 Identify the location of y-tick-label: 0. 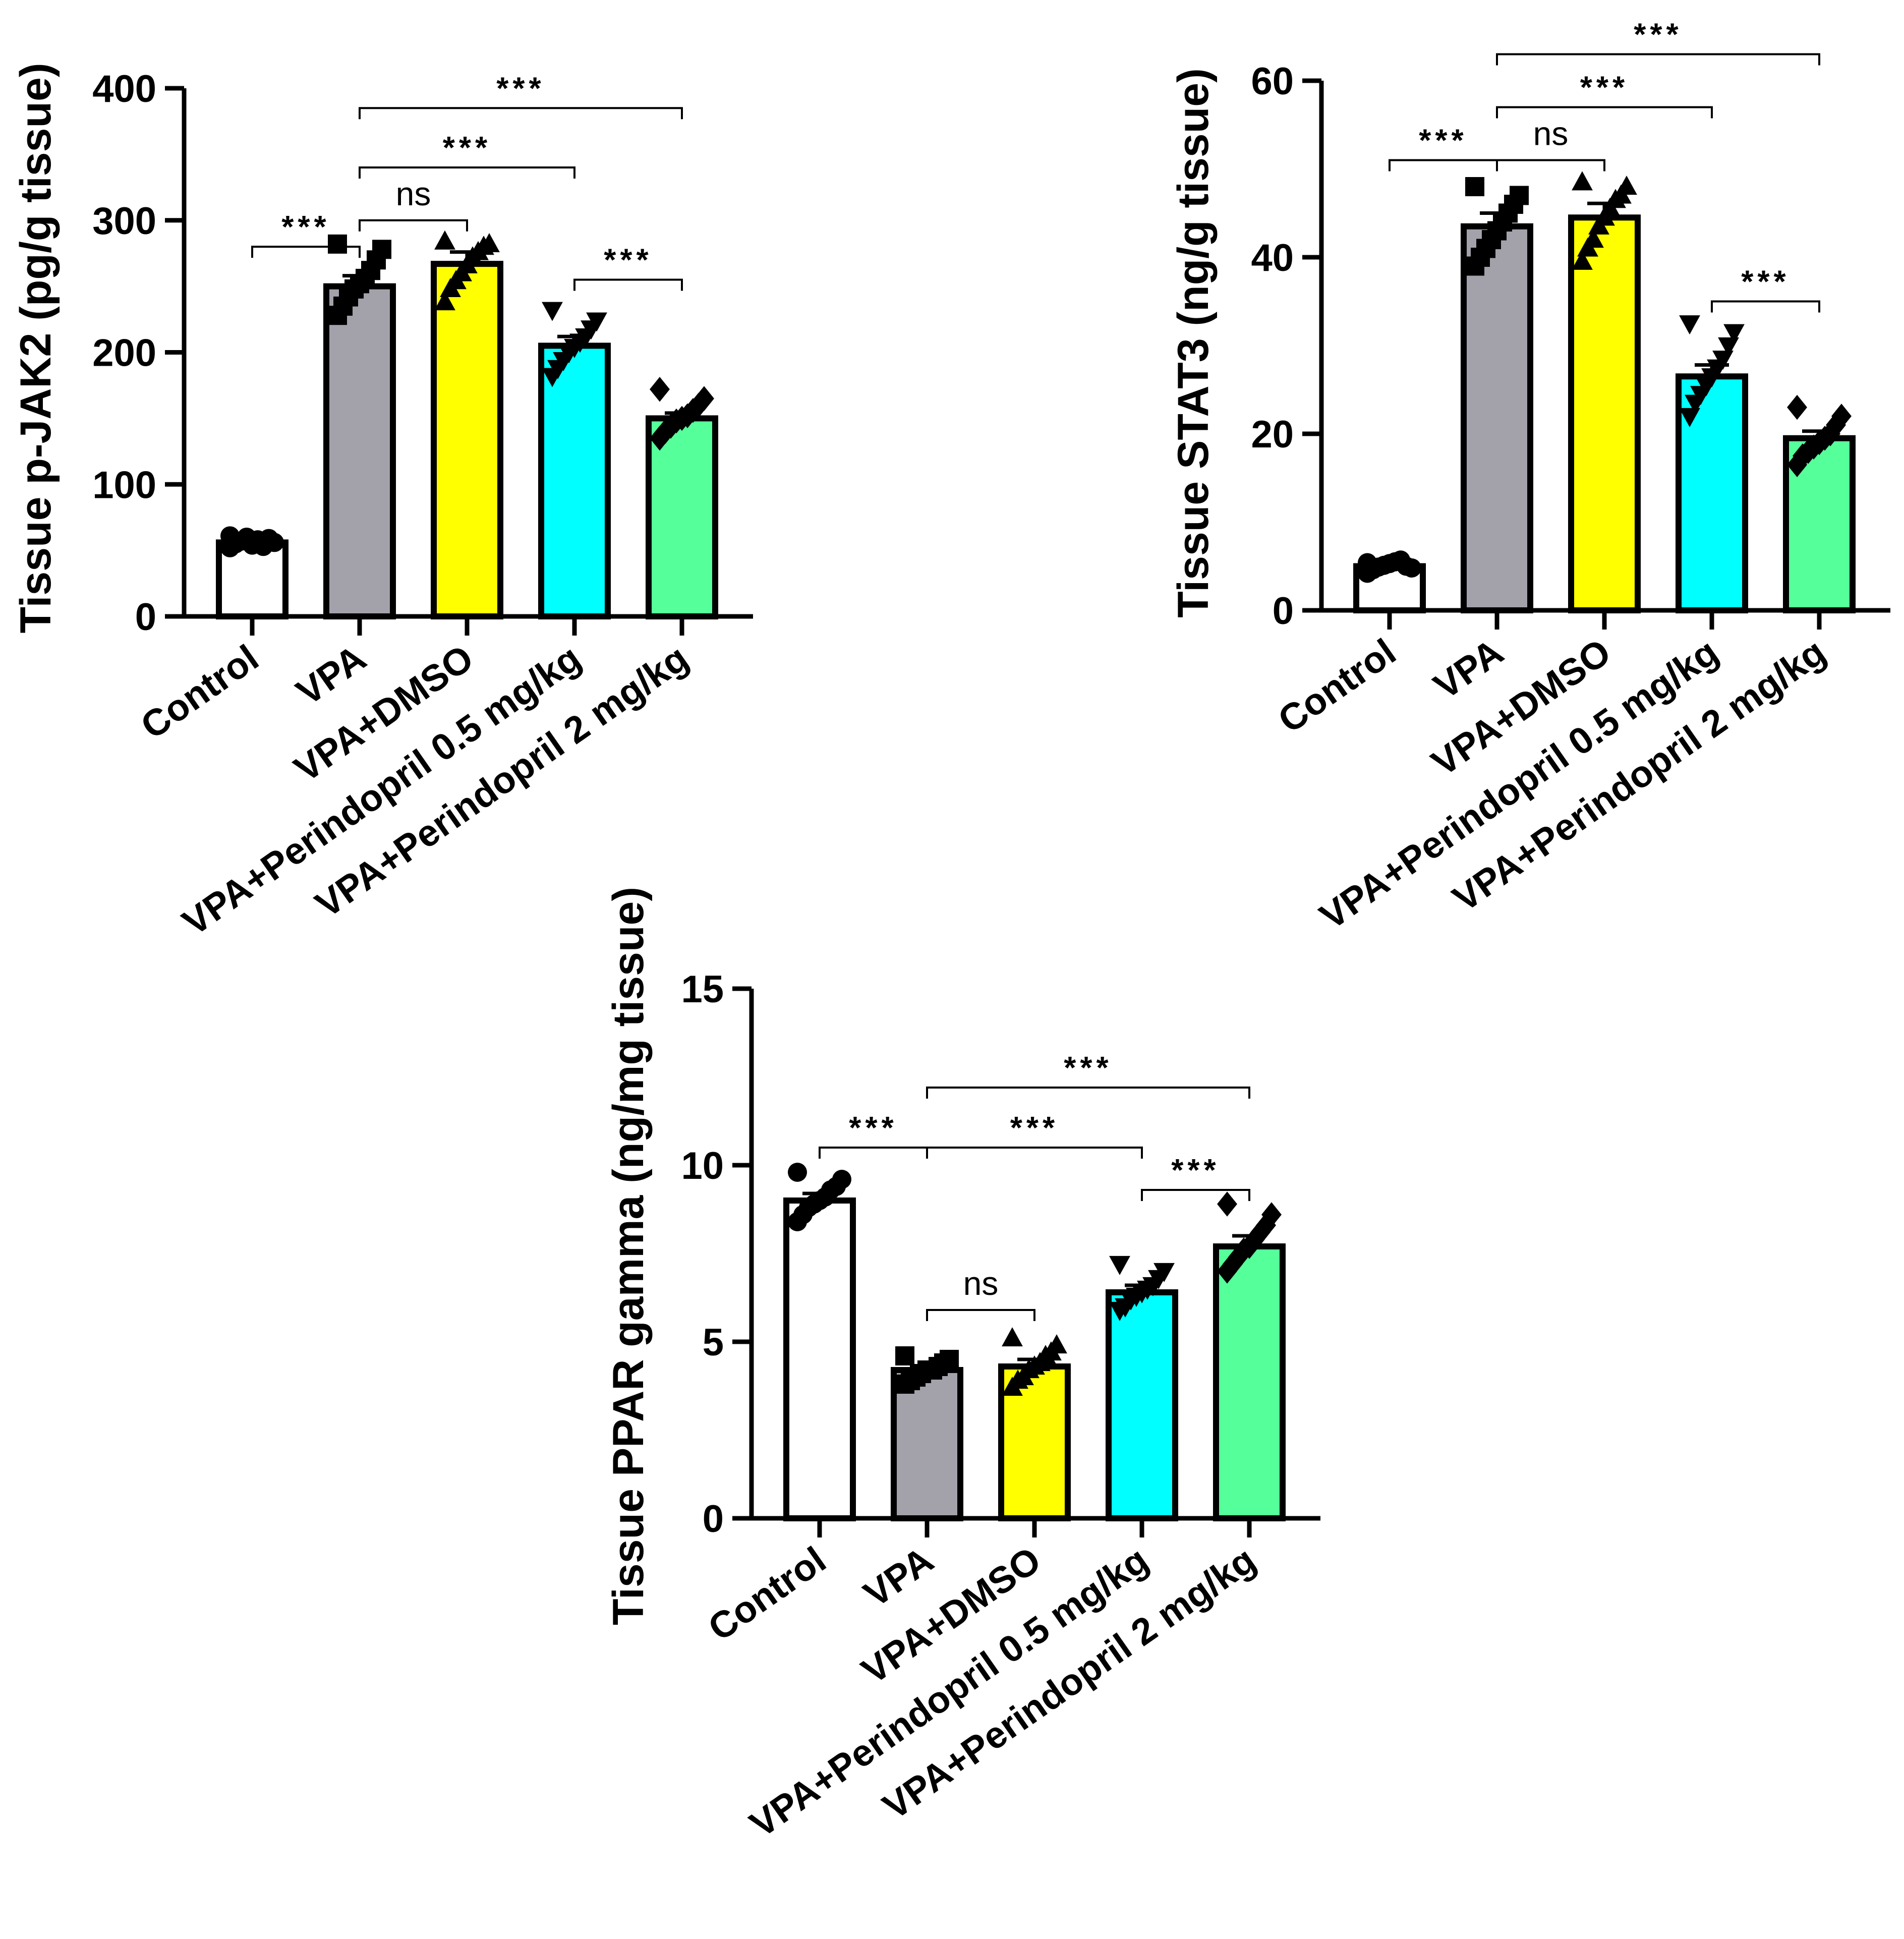
(713, 1519).